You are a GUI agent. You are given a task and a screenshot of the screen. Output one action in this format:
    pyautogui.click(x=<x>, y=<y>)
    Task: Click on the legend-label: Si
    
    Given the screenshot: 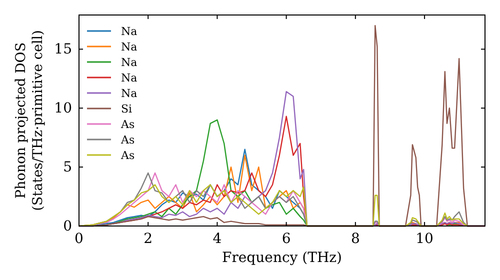 What is the action you would take?
    pyautogui.click(x=127, y=109)
    